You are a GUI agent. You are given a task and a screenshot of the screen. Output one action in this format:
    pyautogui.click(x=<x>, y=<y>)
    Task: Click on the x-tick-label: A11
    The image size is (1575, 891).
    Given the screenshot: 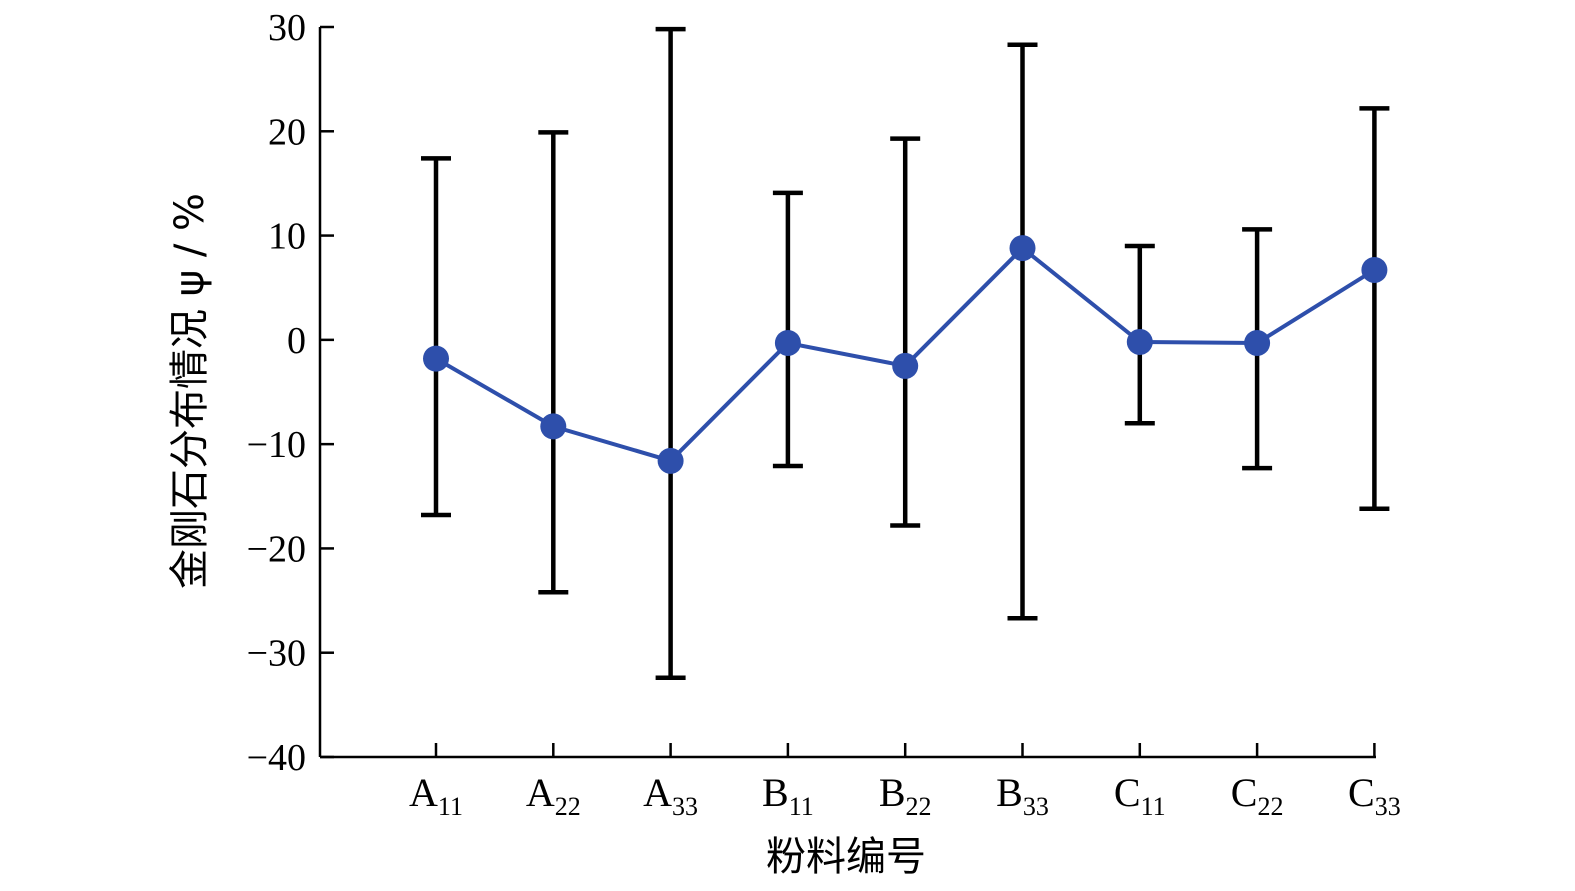 What is the action you would take?
    pyautogui.click(x=436, y=795)
    